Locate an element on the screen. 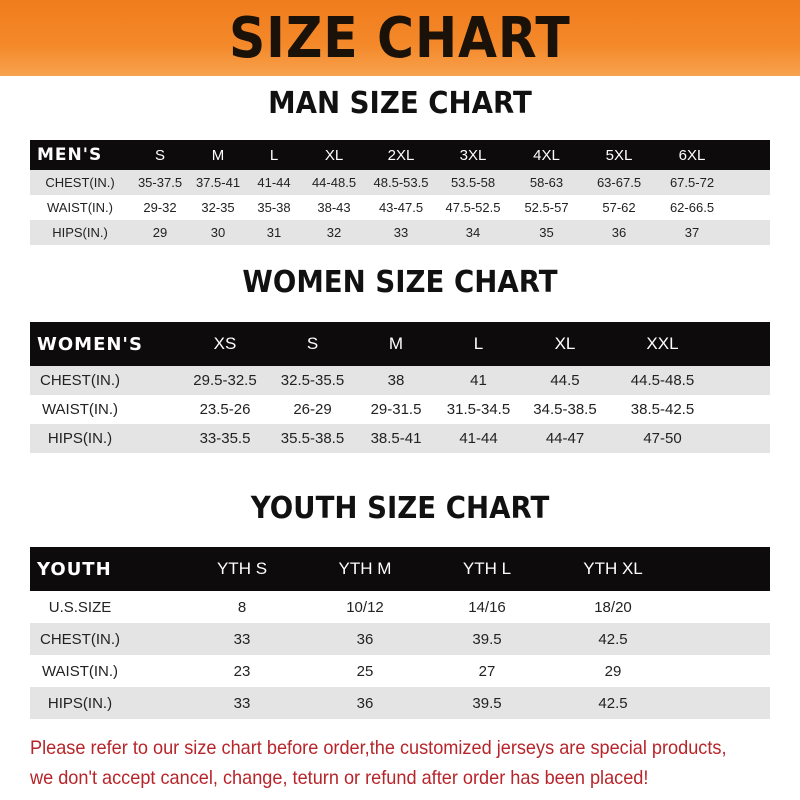 The height and width of the screenshot is (800, 800). measurement-cell: 44-48.5 is located at coordinates (334, 182).